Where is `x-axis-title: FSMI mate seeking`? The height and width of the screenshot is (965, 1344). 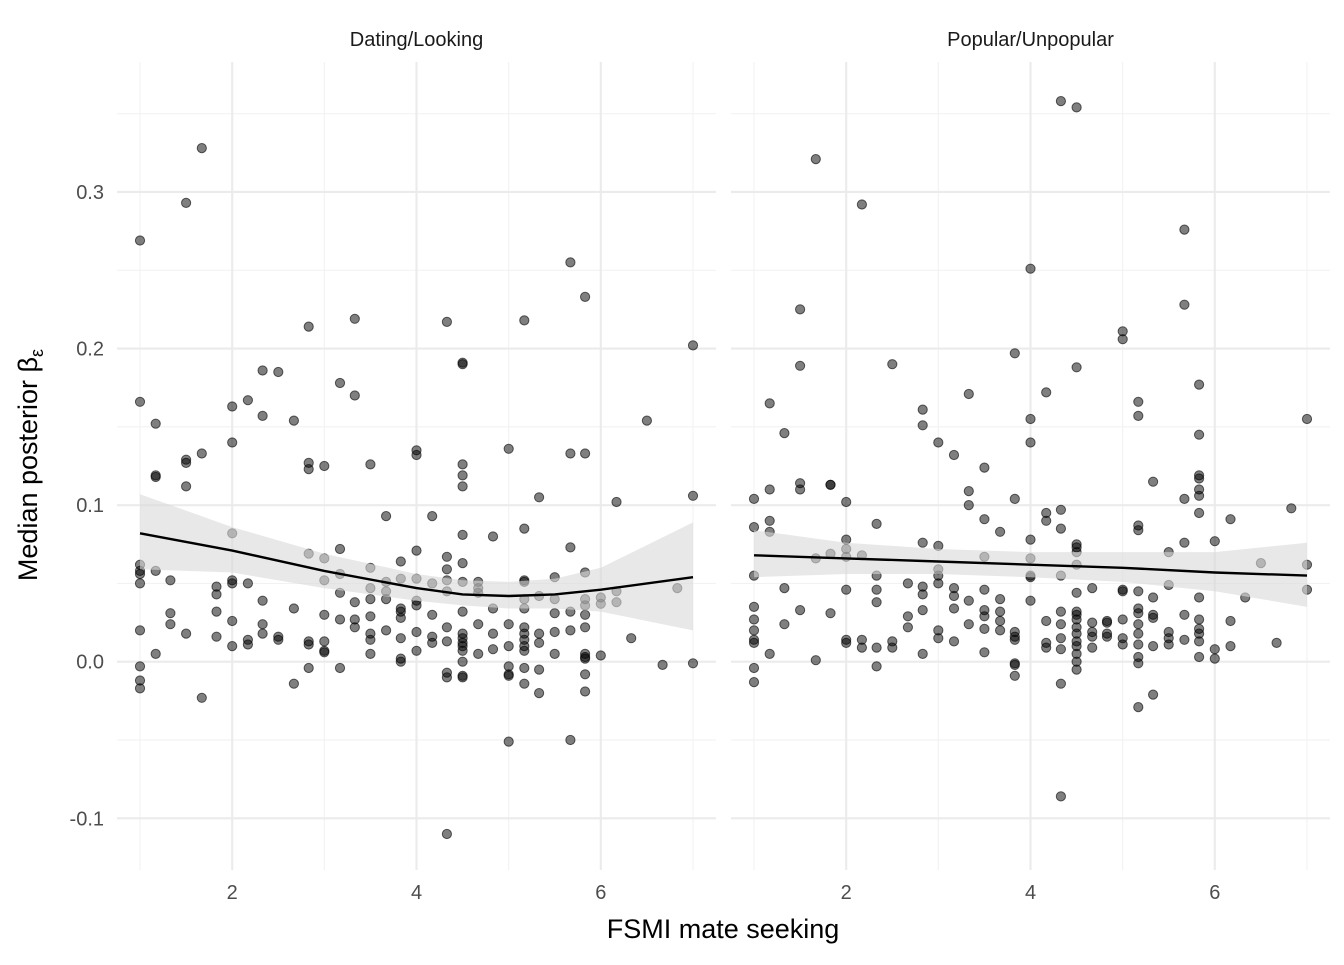
x-axis-title: FSMI mate seeking is located at coordinates (723, 929).